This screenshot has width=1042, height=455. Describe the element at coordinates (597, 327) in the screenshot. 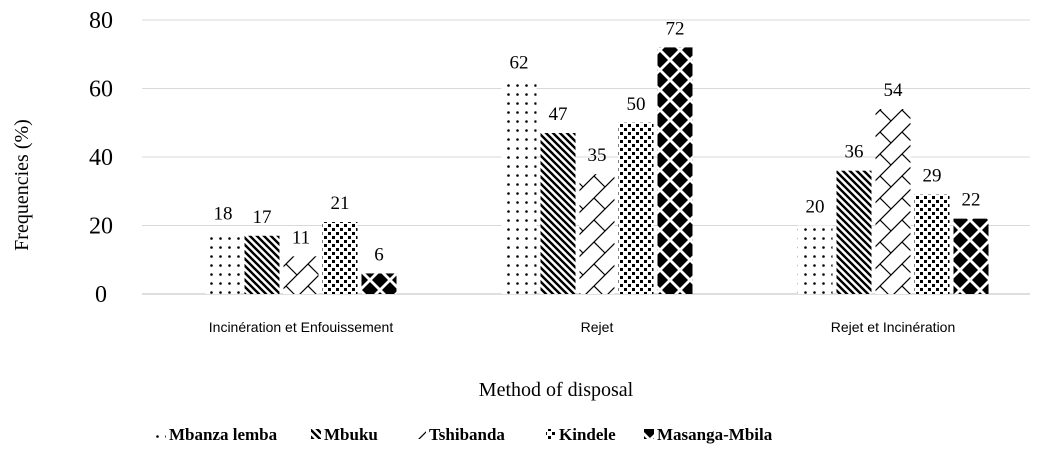

I see `x-category-label: Rejet` at that location.